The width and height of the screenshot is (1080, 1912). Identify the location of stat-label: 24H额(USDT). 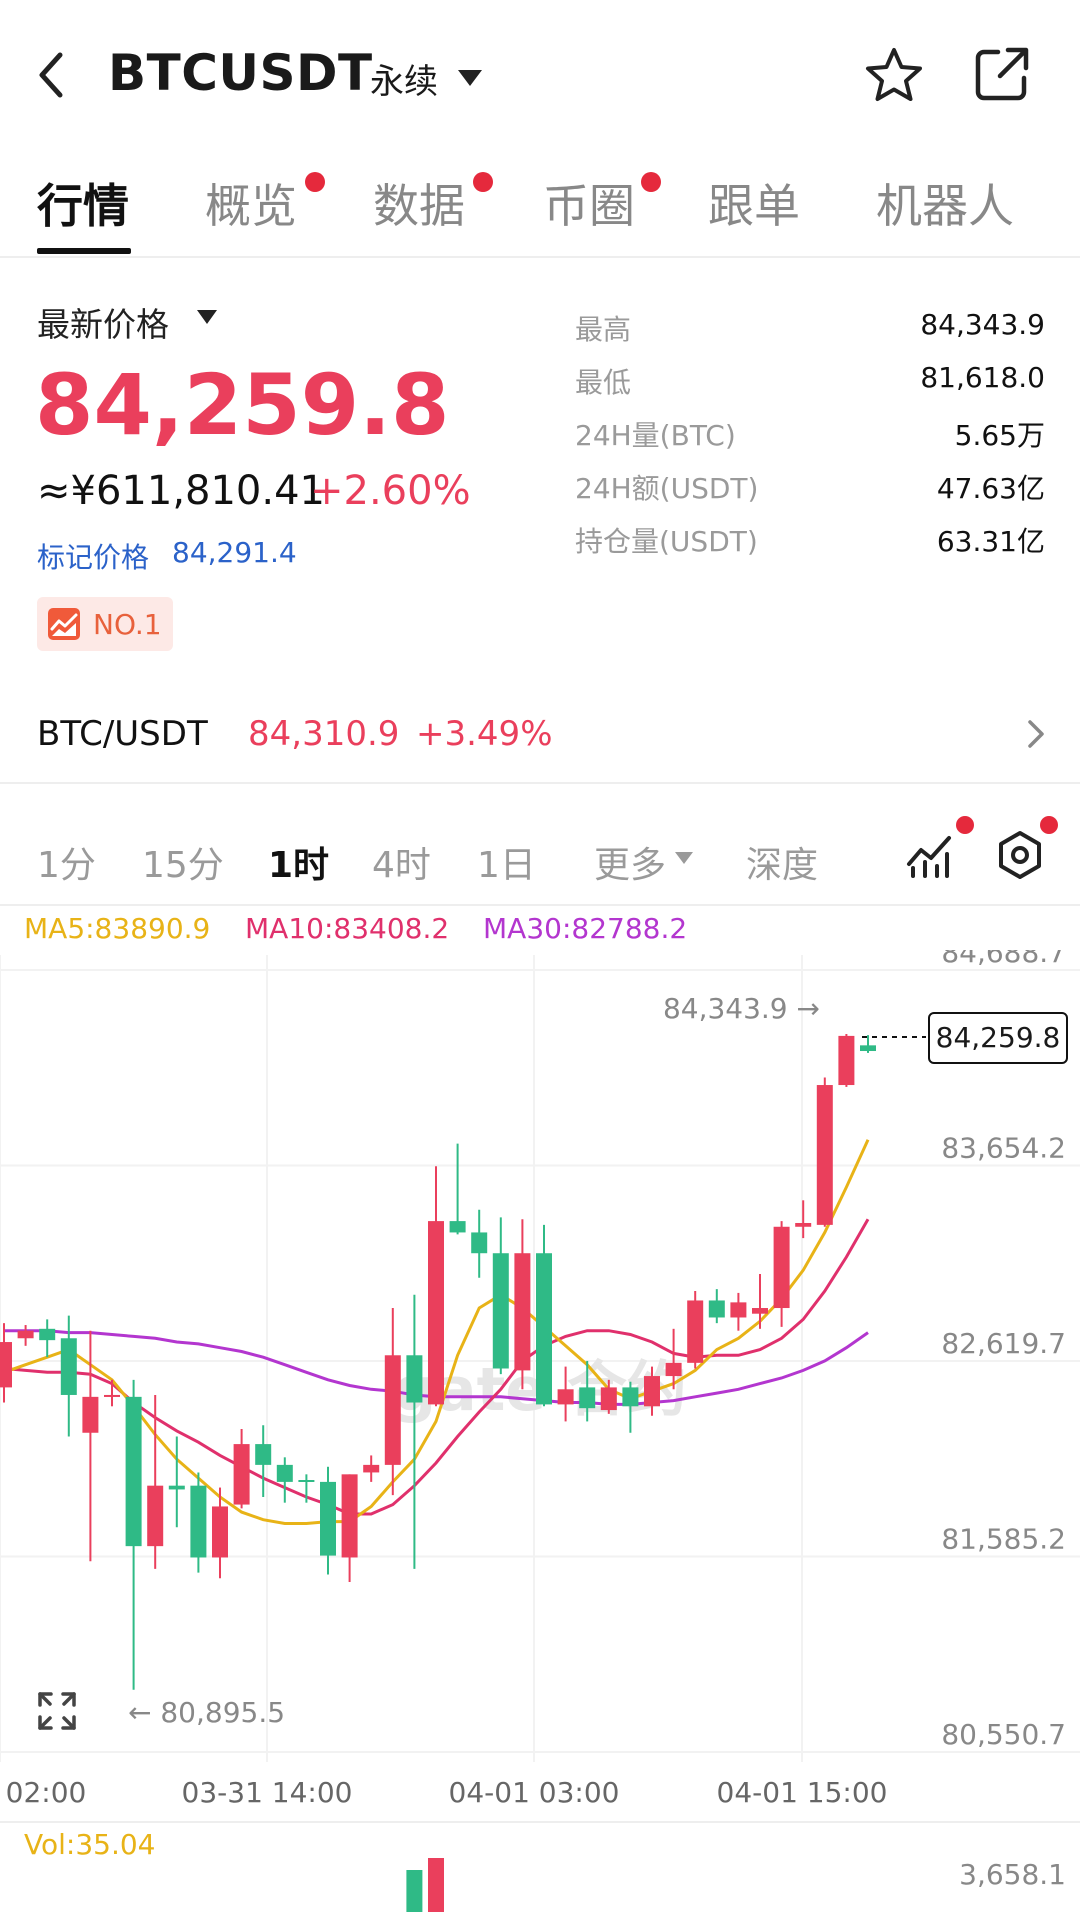
(667, 488).